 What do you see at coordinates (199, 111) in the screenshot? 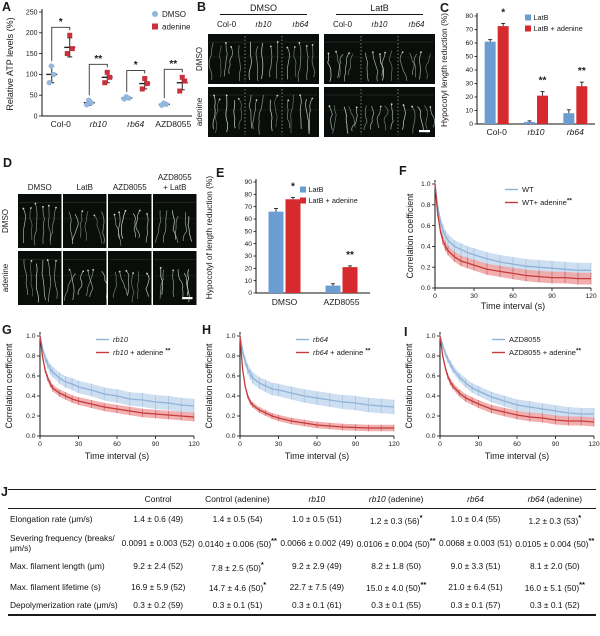
I see `chart-tspan: adenine` at bounding box center [199, 111].